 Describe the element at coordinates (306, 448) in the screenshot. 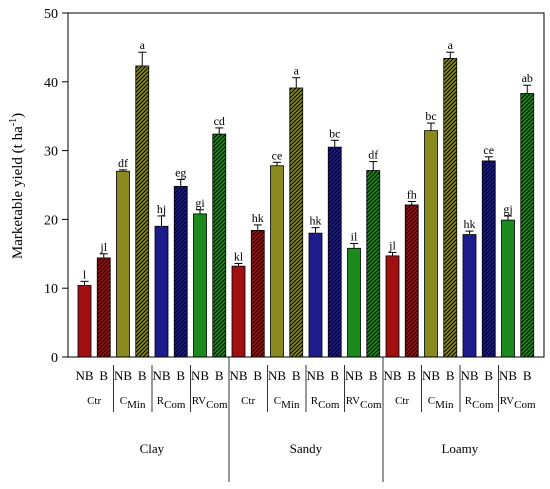

I see `soil-label: Sandy` at that location.